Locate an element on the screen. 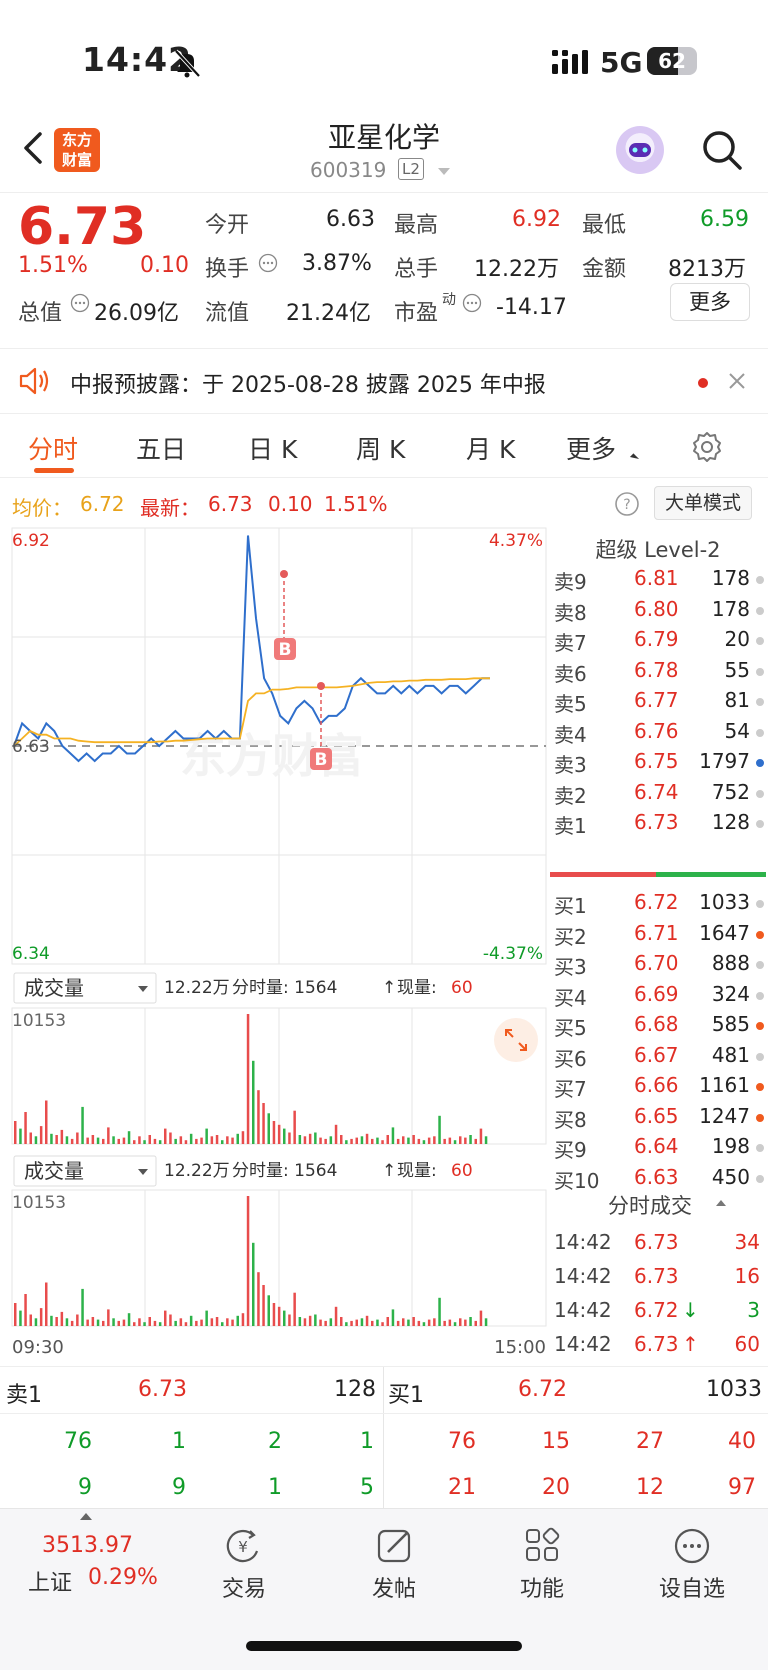 This screenshot has width=768, height=1670. bid-row: 买6 6.67 481 is located at coordinates (659, 1055).